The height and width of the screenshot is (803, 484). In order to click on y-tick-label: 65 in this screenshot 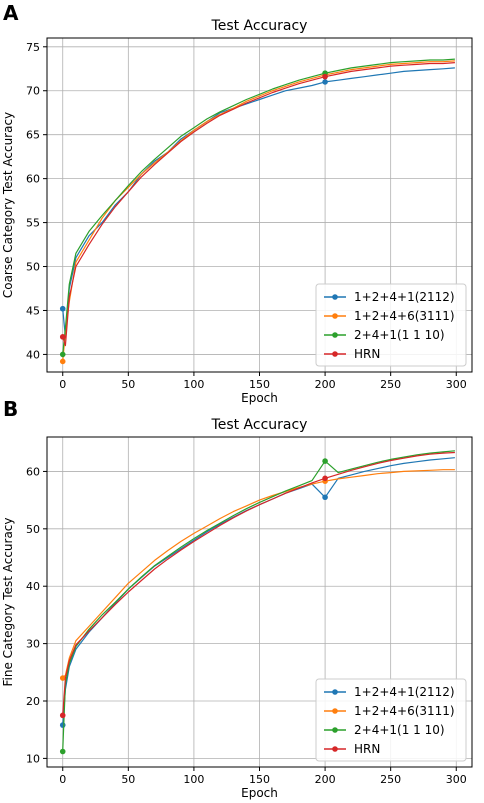, I will do `click(33, 135)`.